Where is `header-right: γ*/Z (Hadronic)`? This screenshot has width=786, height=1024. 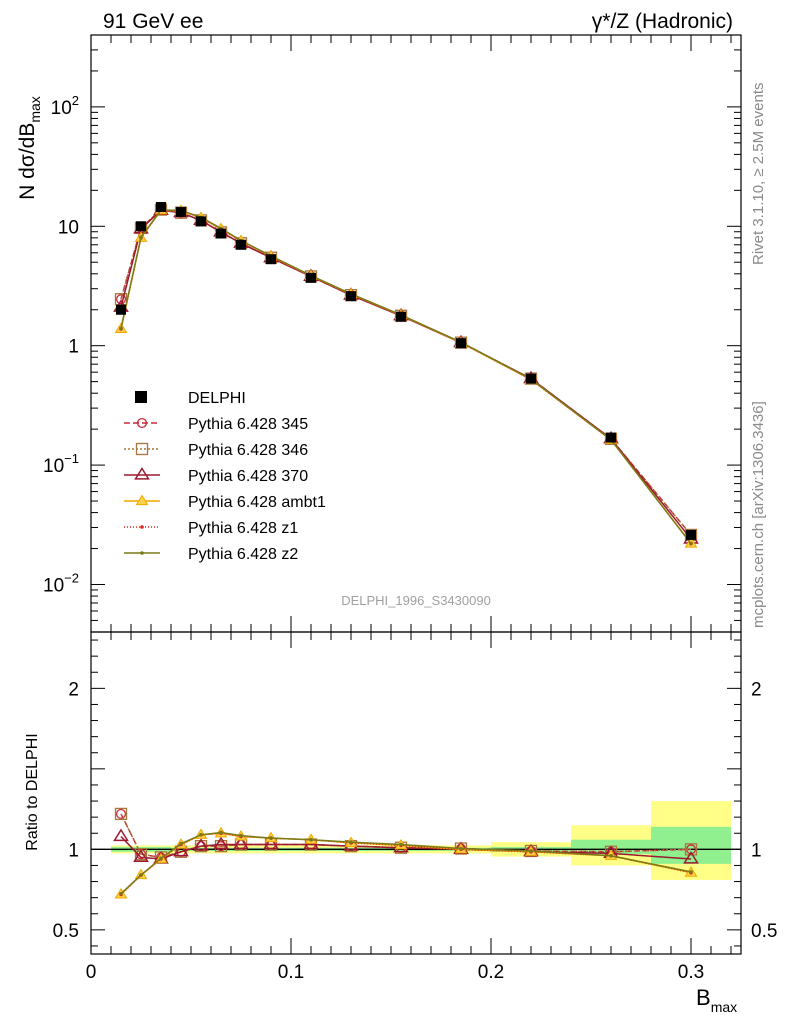
header-right: γ*/Z (Hadronic) is located at coordinates (662, 21).